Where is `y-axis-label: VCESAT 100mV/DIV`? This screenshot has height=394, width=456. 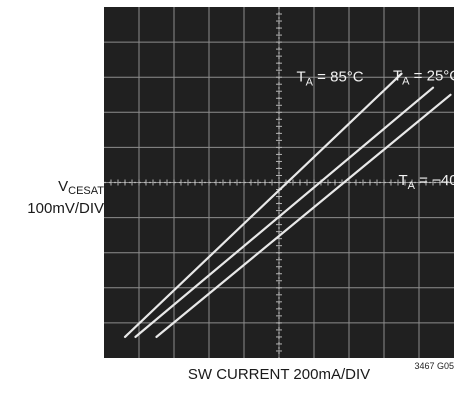 y-axis-label: VCESAT 100mV/DIV is located at coordinates (65, 197).